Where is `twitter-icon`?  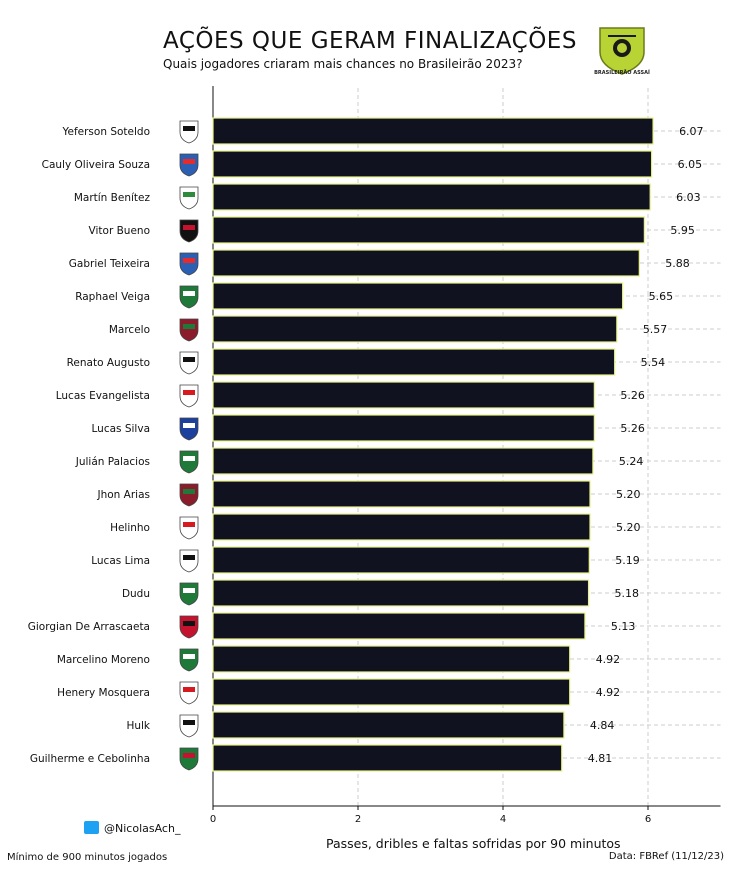 twitter-icon is located at coordinates (91, 827).